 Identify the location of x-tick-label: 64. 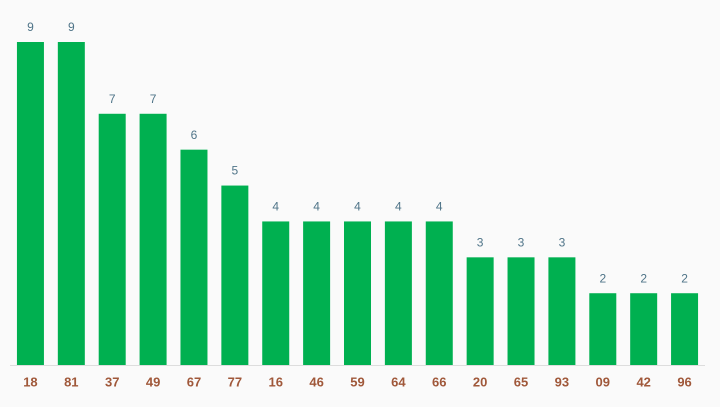
(398, 381).